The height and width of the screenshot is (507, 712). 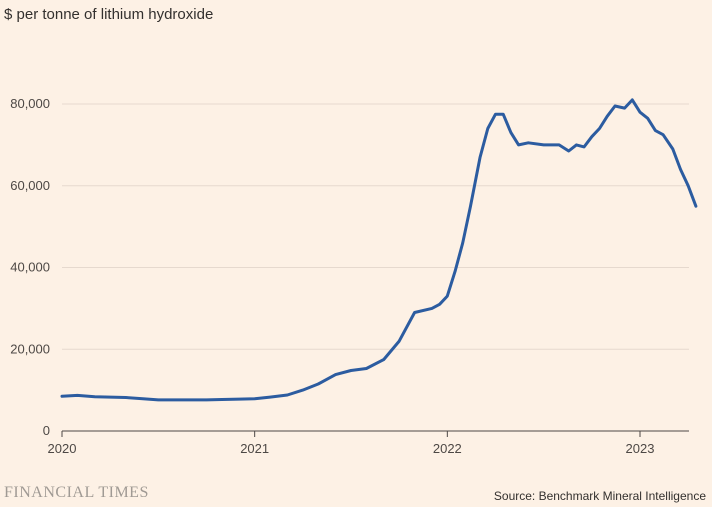 I want to click on y-tick-label: 20,000, so click(x=30, y=348).